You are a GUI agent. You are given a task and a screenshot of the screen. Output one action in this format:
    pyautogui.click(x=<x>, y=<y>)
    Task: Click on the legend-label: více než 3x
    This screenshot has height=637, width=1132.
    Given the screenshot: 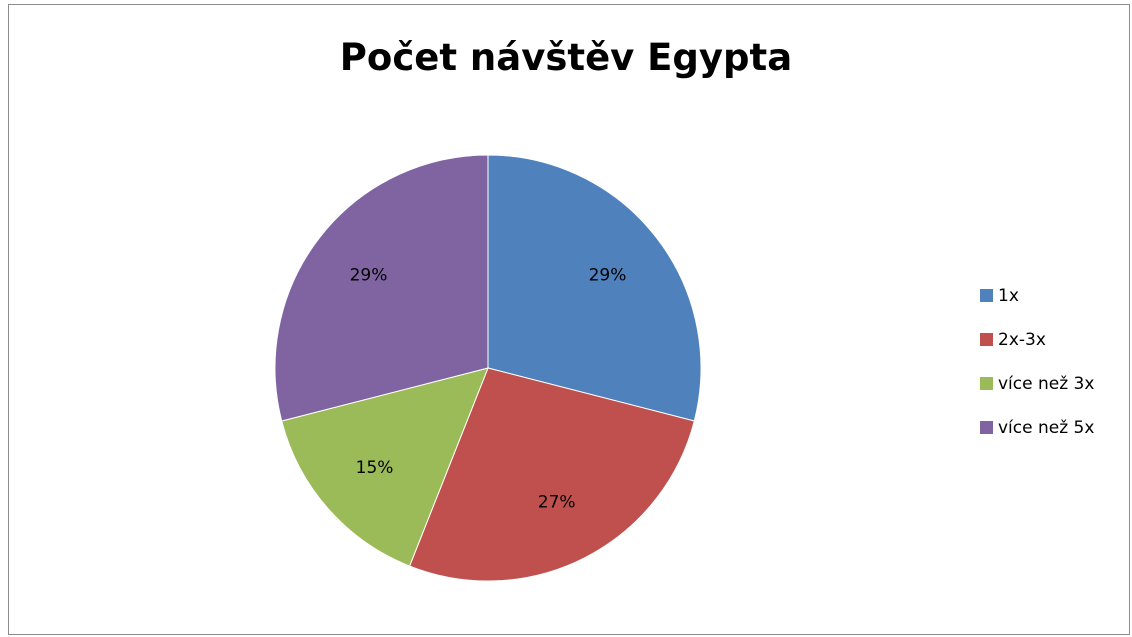 What is the action you would take?
    pyautogui.click(x=1046, y=383)
    